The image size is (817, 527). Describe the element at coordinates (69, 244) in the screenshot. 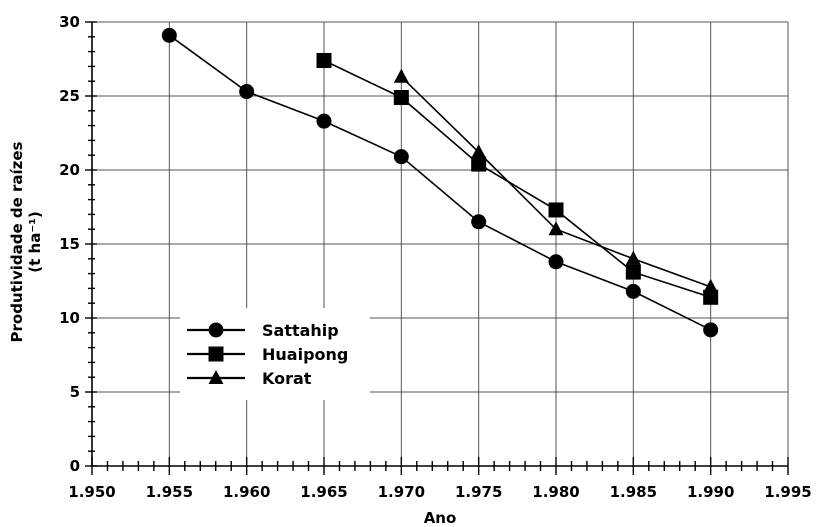

I see `y-tick-label: 15` at that location.